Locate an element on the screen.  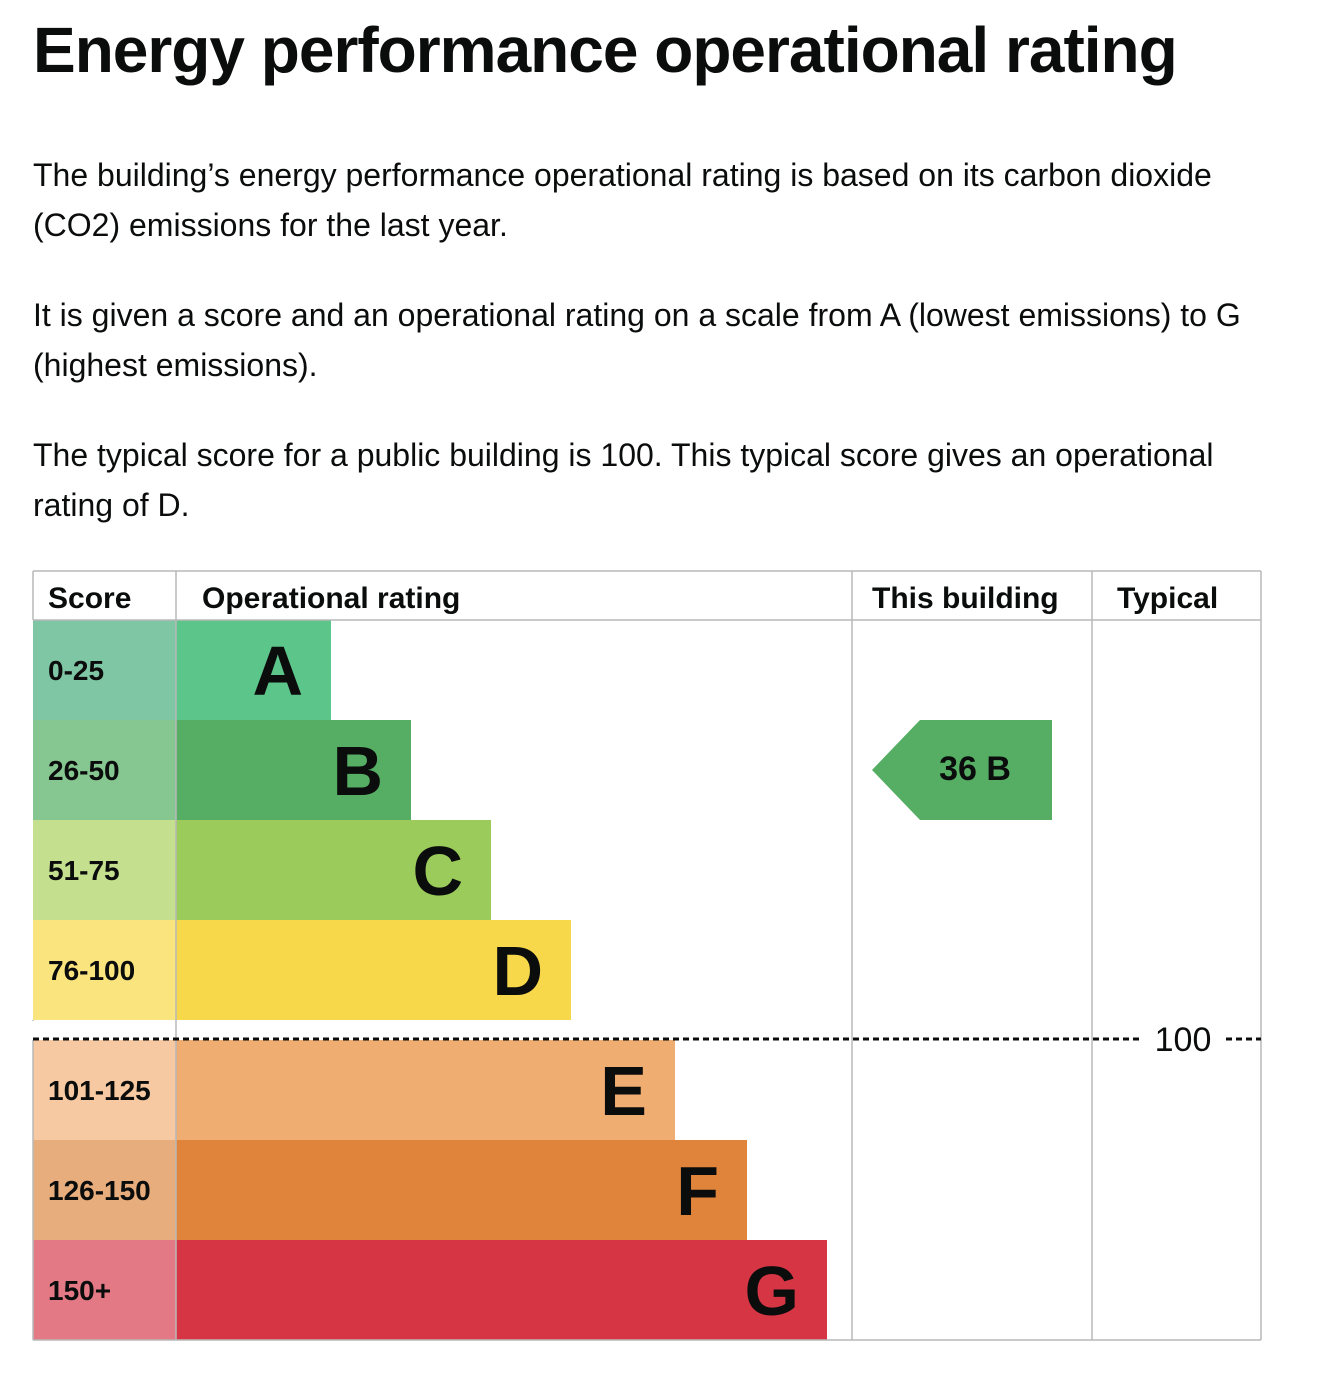
rating-bar-c is located at coordinates (333, 870).